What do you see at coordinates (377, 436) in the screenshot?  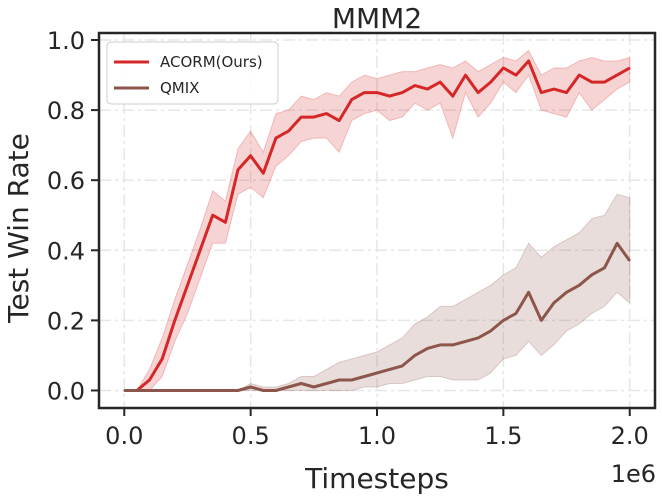 I see `x-tick-label: 1.0` at bounding box center [377, 436].